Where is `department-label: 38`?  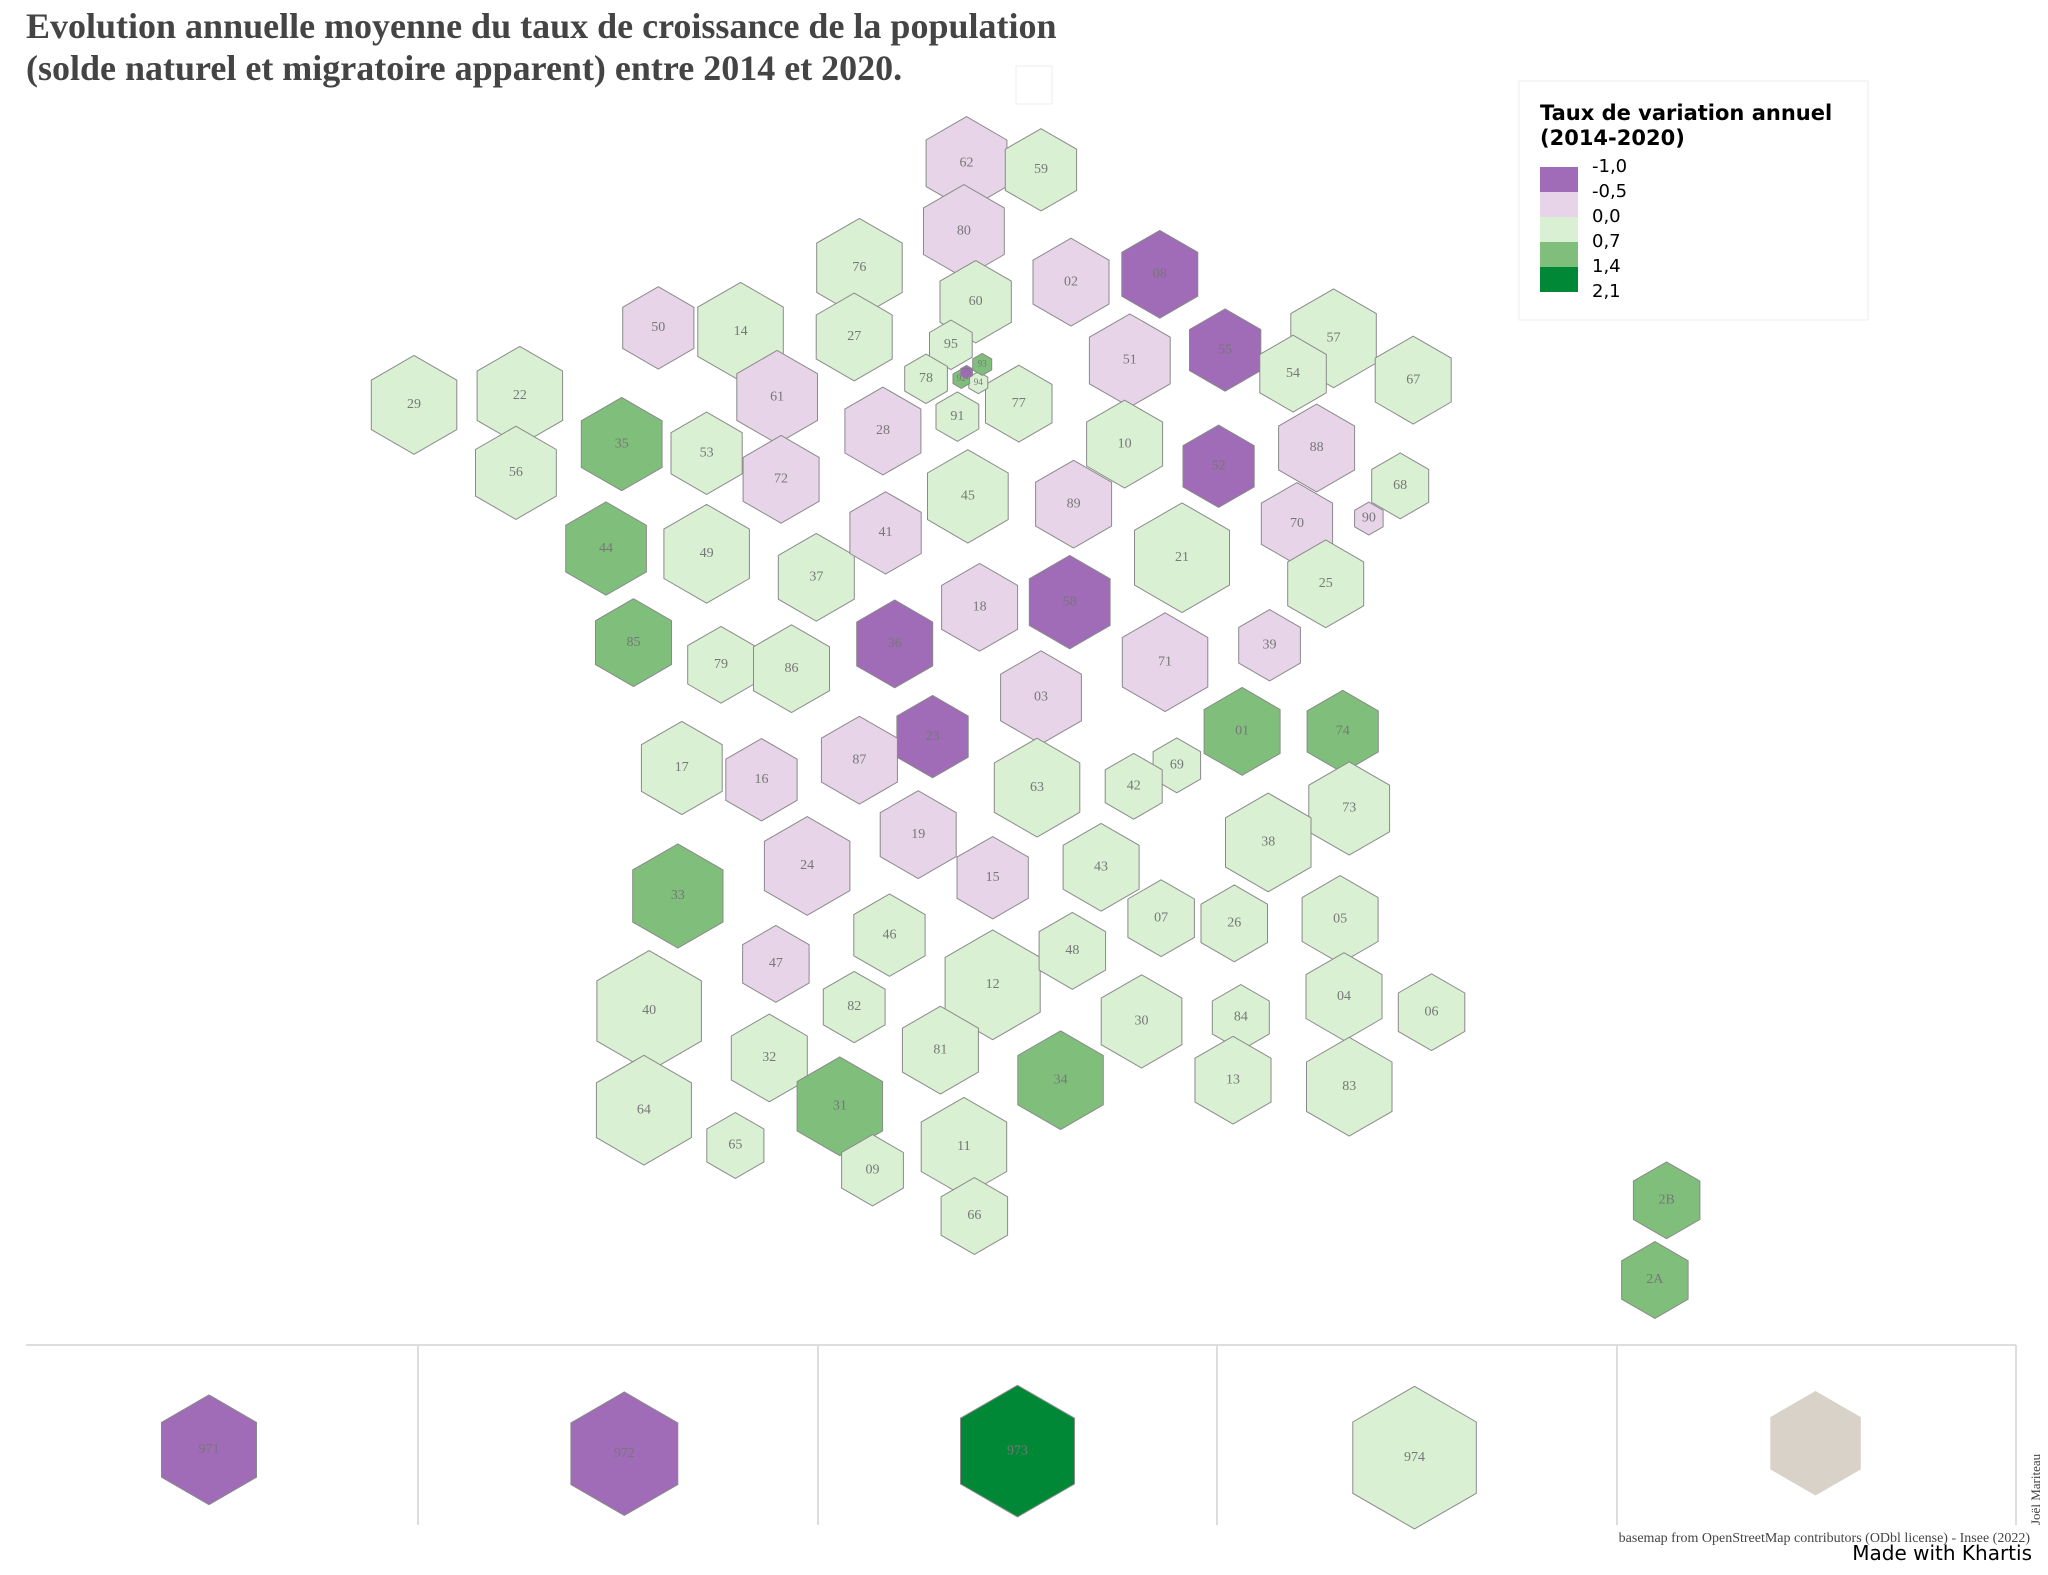
department-label: 38 is located at coordinates (1268, 842).